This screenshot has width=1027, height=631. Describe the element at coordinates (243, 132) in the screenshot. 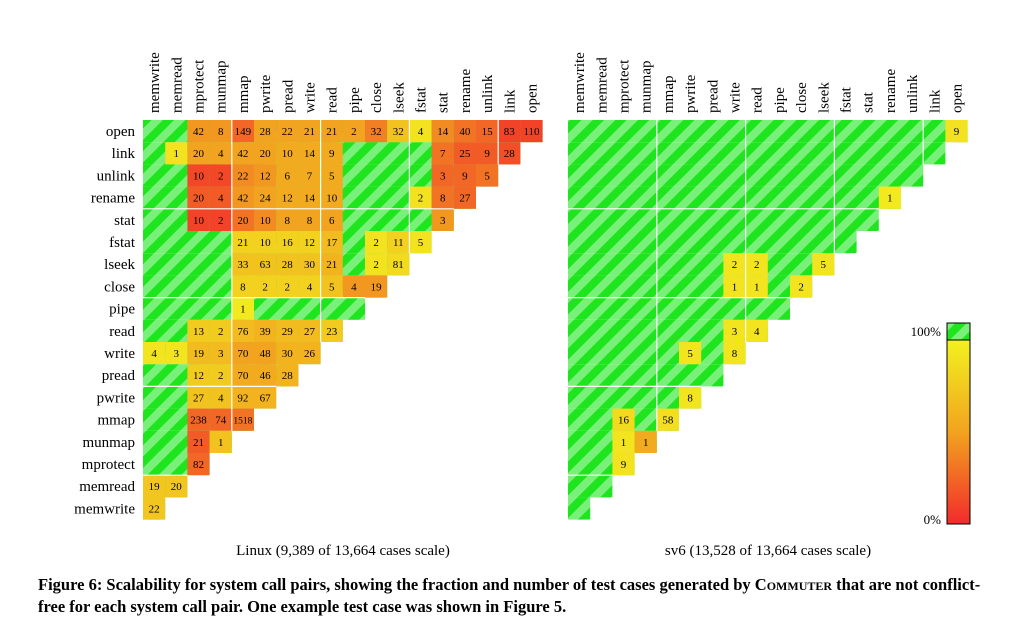

I see `linux-cell-label: 149` at that location.